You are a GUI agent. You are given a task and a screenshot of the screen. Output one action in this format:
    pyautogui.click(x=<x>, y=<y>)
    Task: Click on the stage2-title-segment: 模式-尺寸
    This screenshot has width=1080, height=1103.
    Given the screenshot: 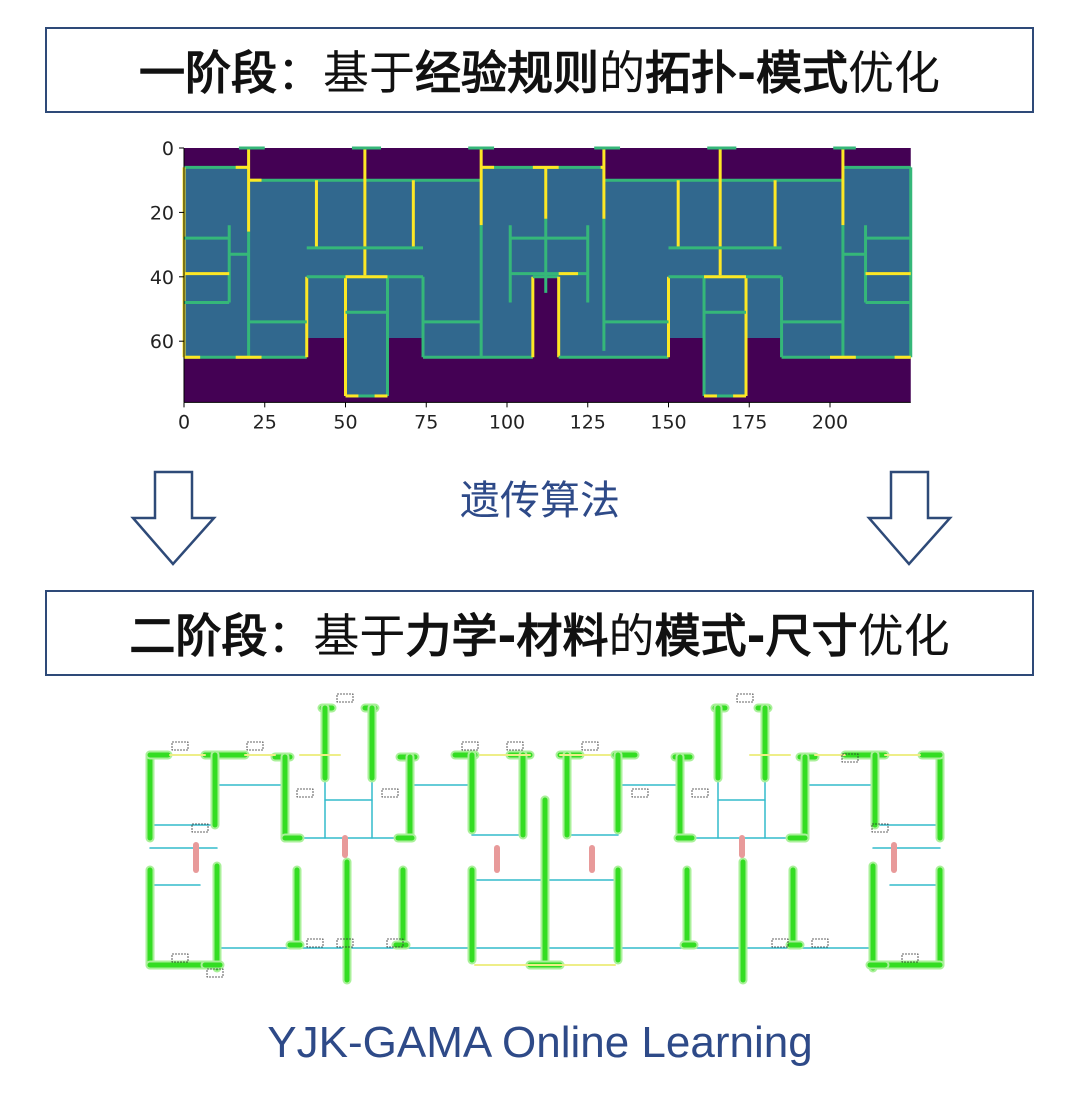 What is the action you would take?
    pyautogui.click(x=756, y=636)
    